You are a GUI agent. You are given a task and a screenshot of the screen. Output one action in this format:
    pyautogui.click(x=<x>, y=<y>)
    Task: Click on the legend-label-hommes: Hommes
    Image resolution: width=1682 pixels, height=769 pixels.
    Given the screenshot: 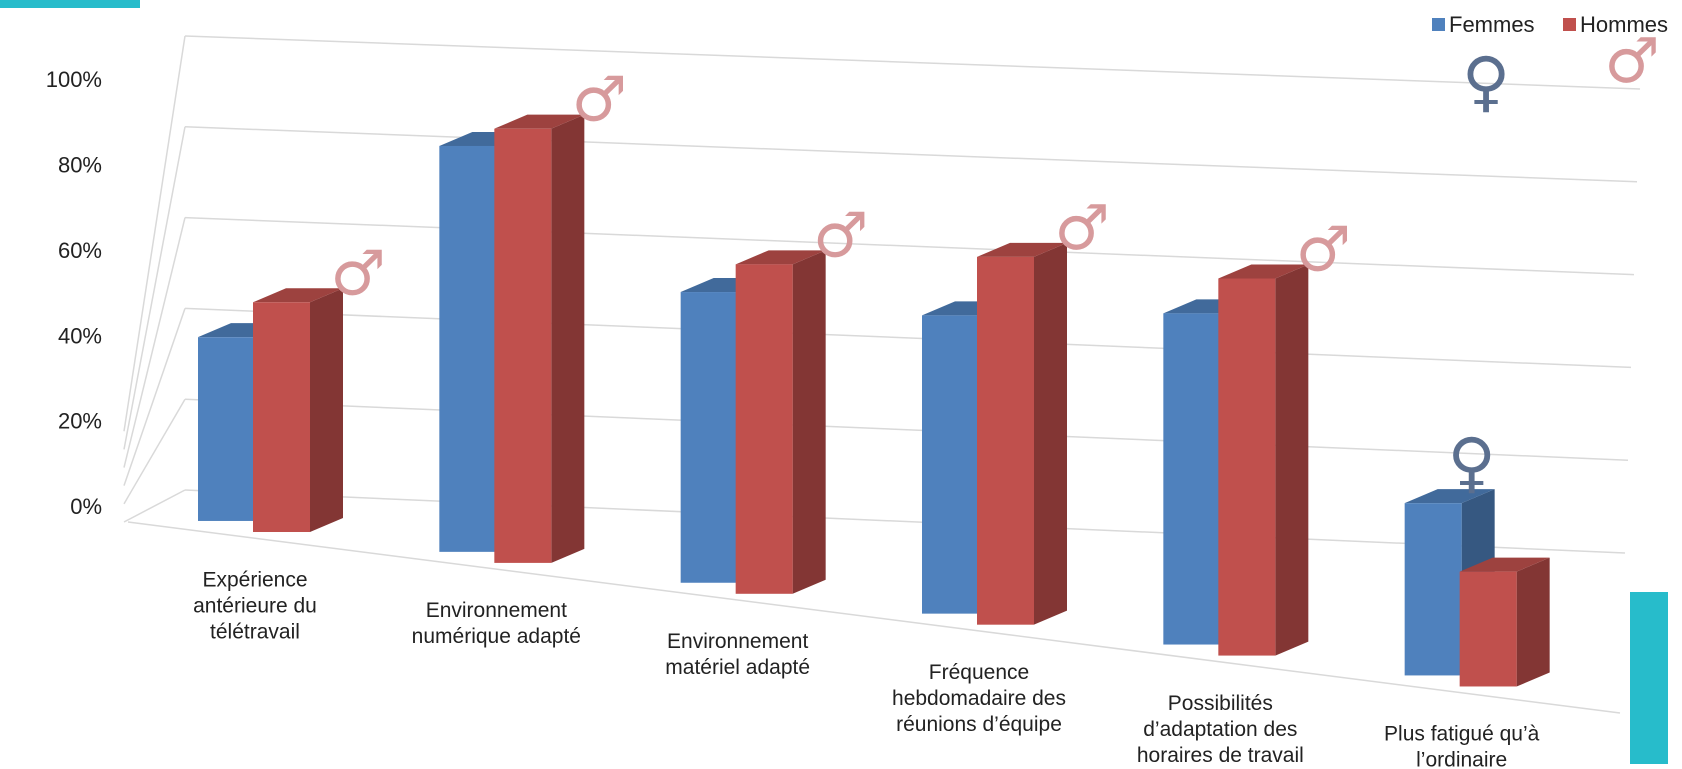 What is the action you would take?
    pyautogui.click(x=1624, y=24)
    